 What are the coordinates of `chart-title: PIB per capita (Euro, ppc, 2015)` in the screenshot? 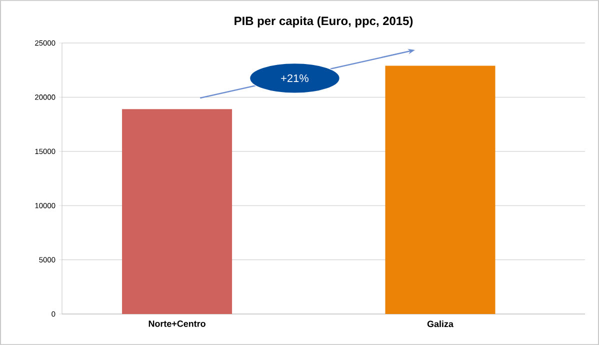 It's located at (323, 22).